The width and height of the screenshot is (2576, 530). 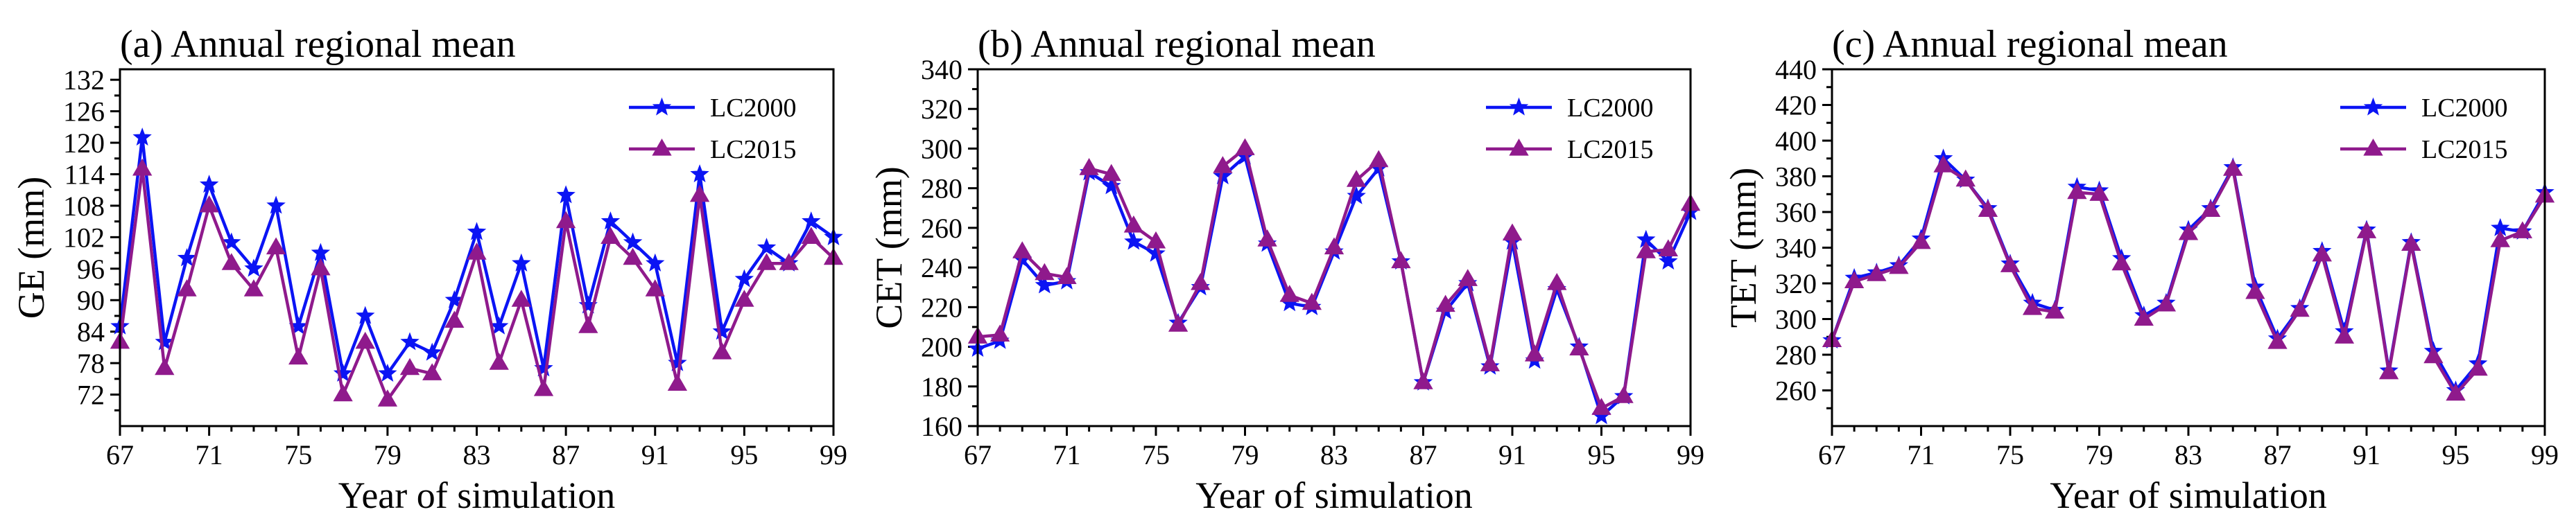 What do you see at coordinates (1602, 454) in the screenshot?
I see `x-tick-label: 95` at bounding box center [1602, 454].